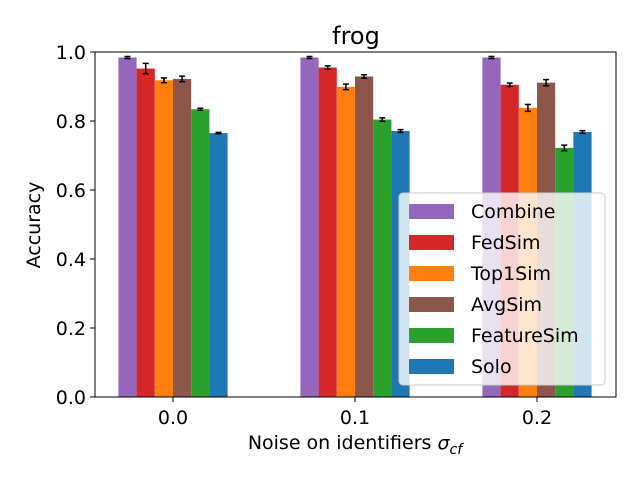  What do you see at coordinates (525, 336) in the screenshot?
I see `legend-label-featuresim: FeatureSim` at bounding box center [525, 336].